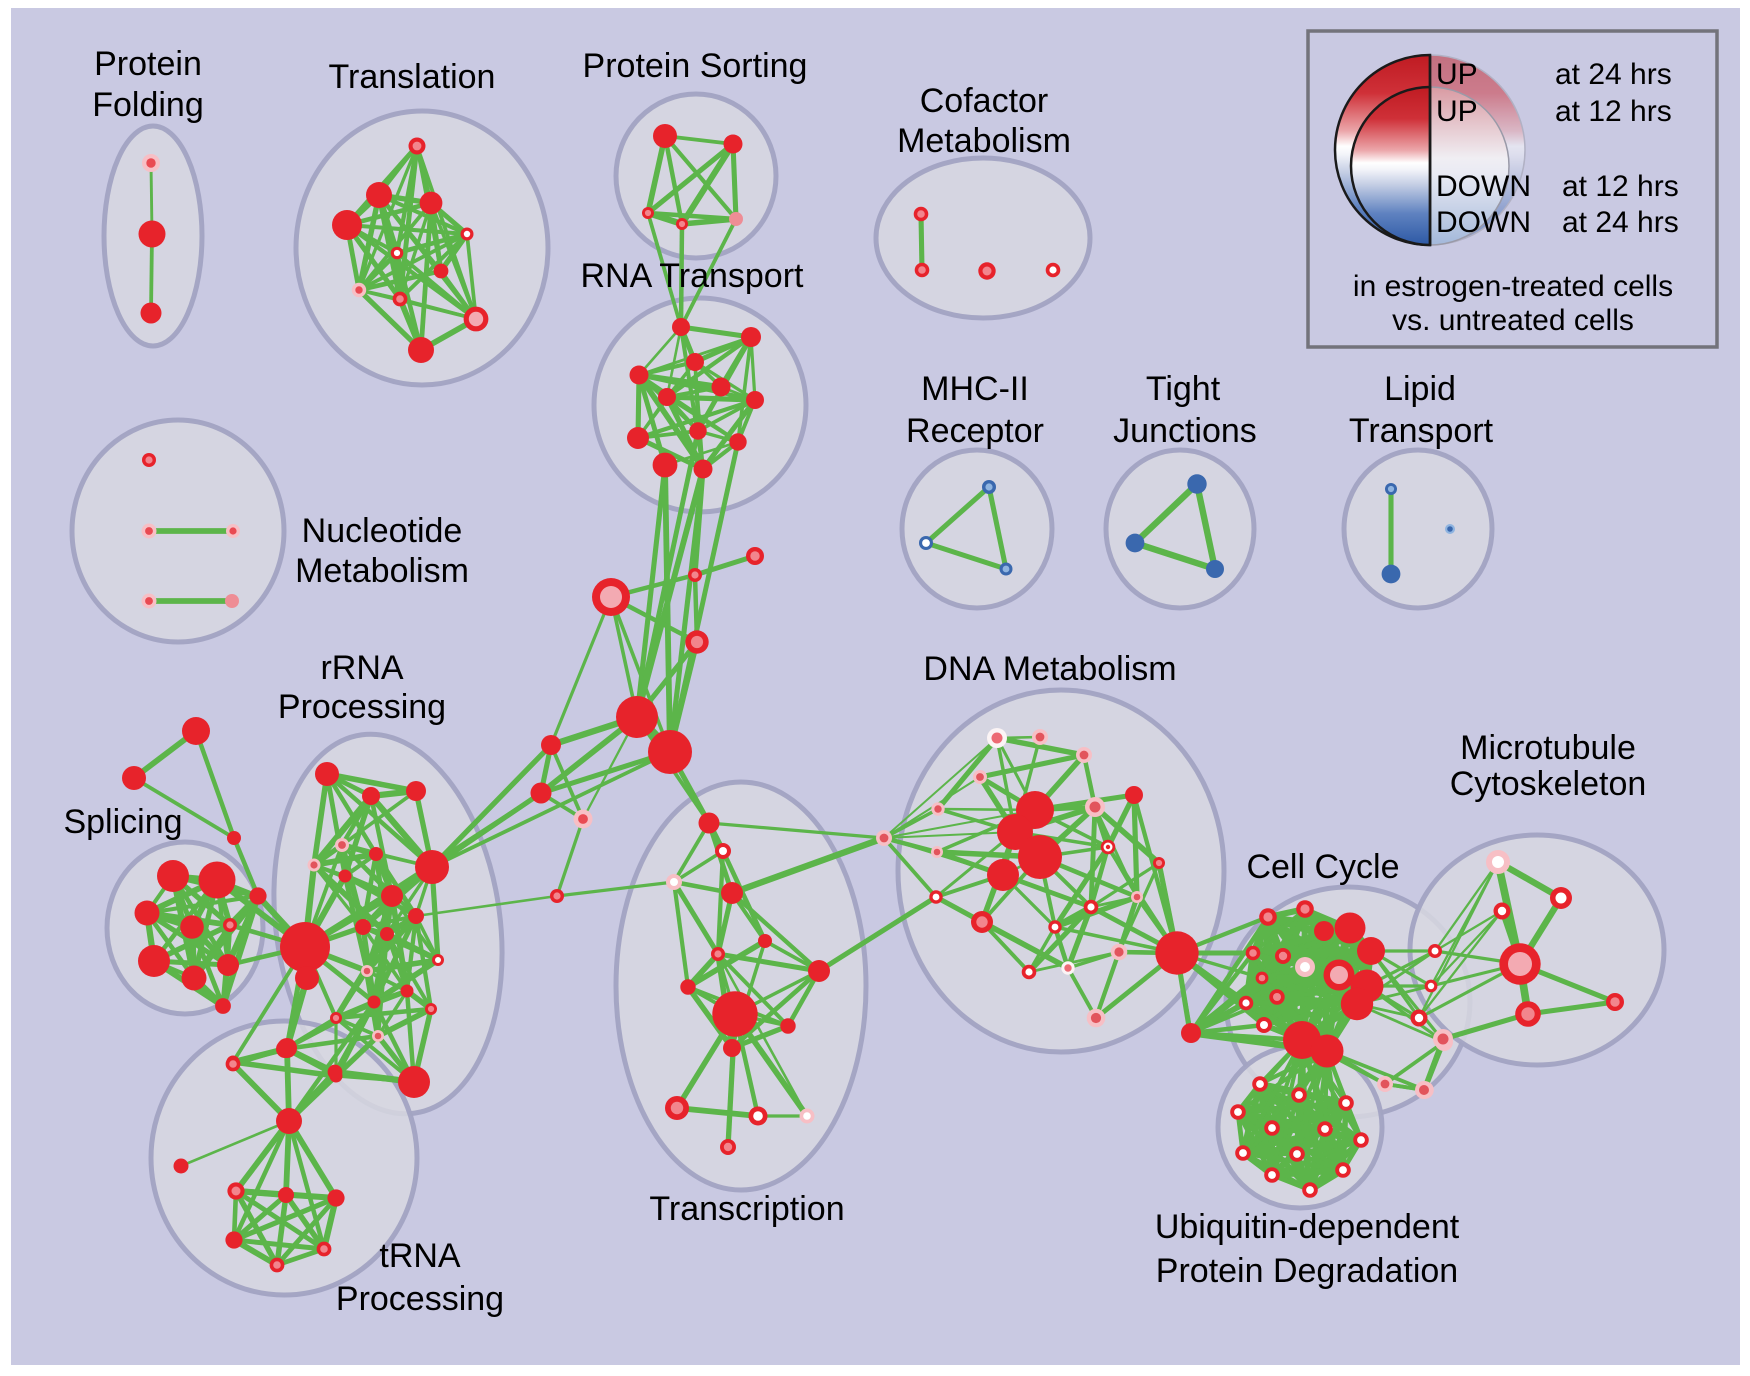 The width and height of the screenshot is (1750, 1376). What do you see at coordinates (148, 105) in the screenshot?
I see `svg-text: Folding` at bounding box center [148, 105].